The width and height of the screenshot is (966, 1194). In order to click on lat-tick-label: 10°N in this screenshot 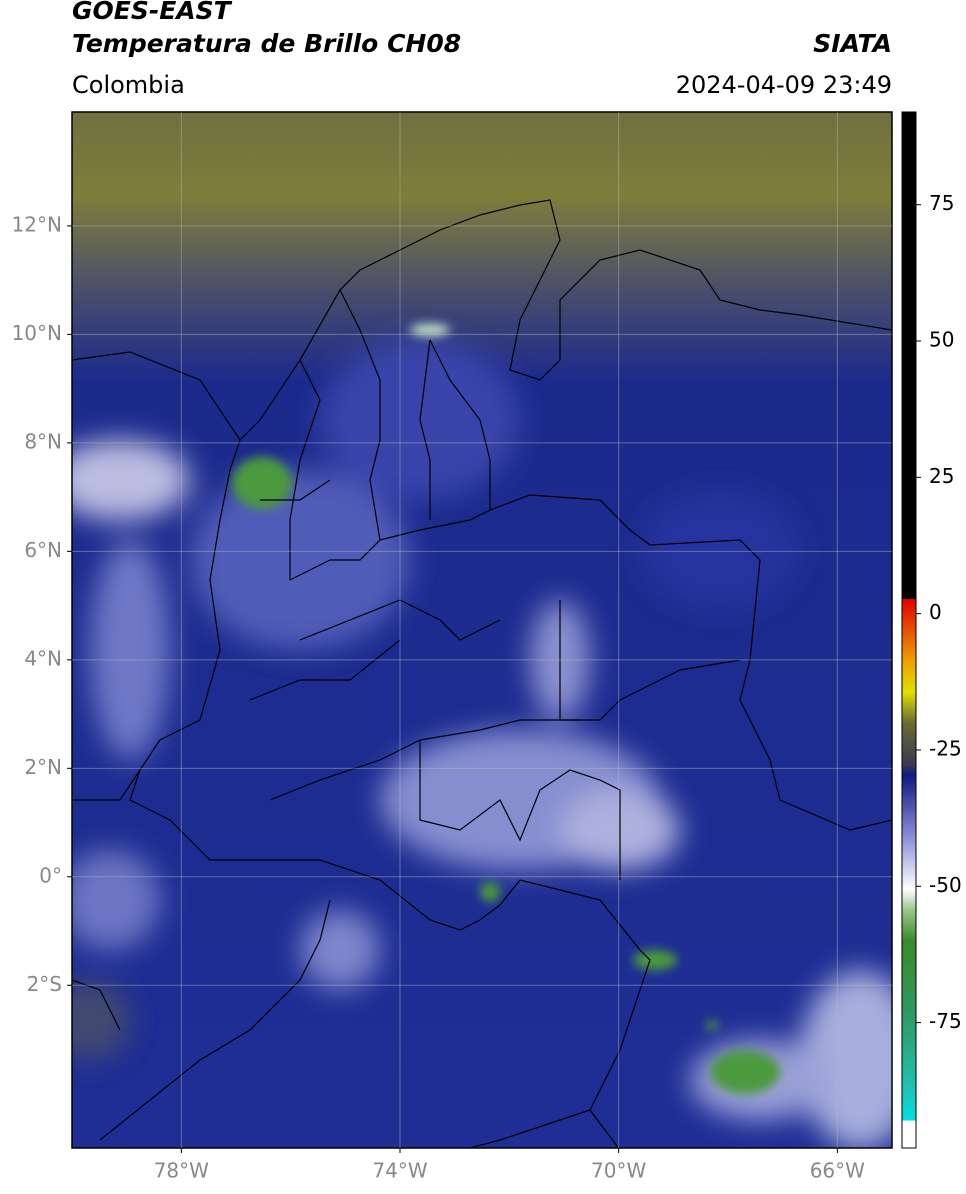, I will do `click(37, 333)`.